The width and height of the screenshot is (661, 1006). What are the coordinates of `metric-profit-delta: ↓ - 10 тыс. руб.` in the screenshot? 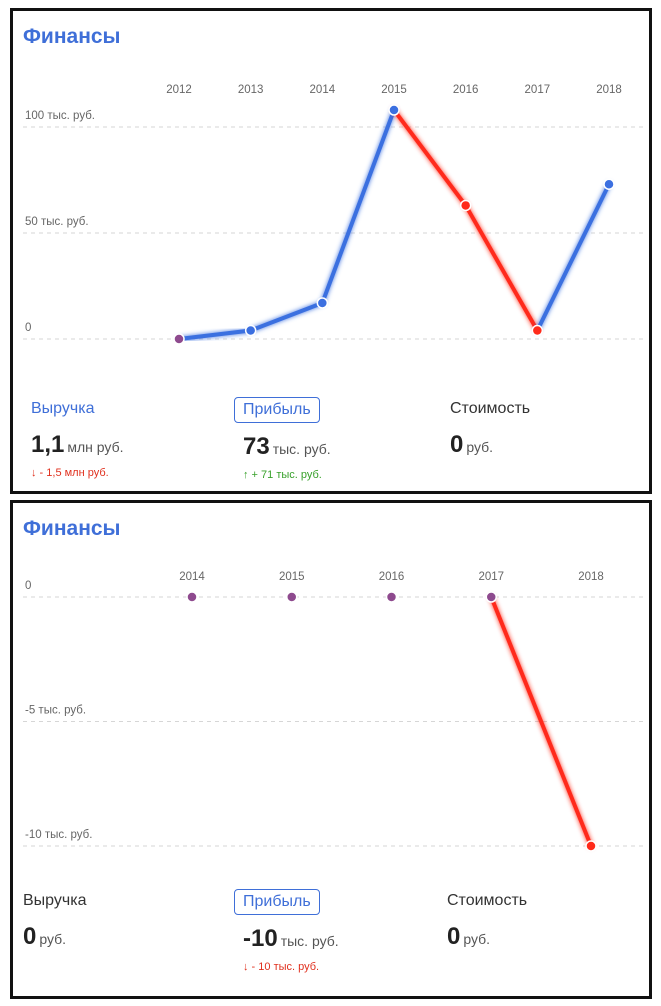 It's located at (281, 967).